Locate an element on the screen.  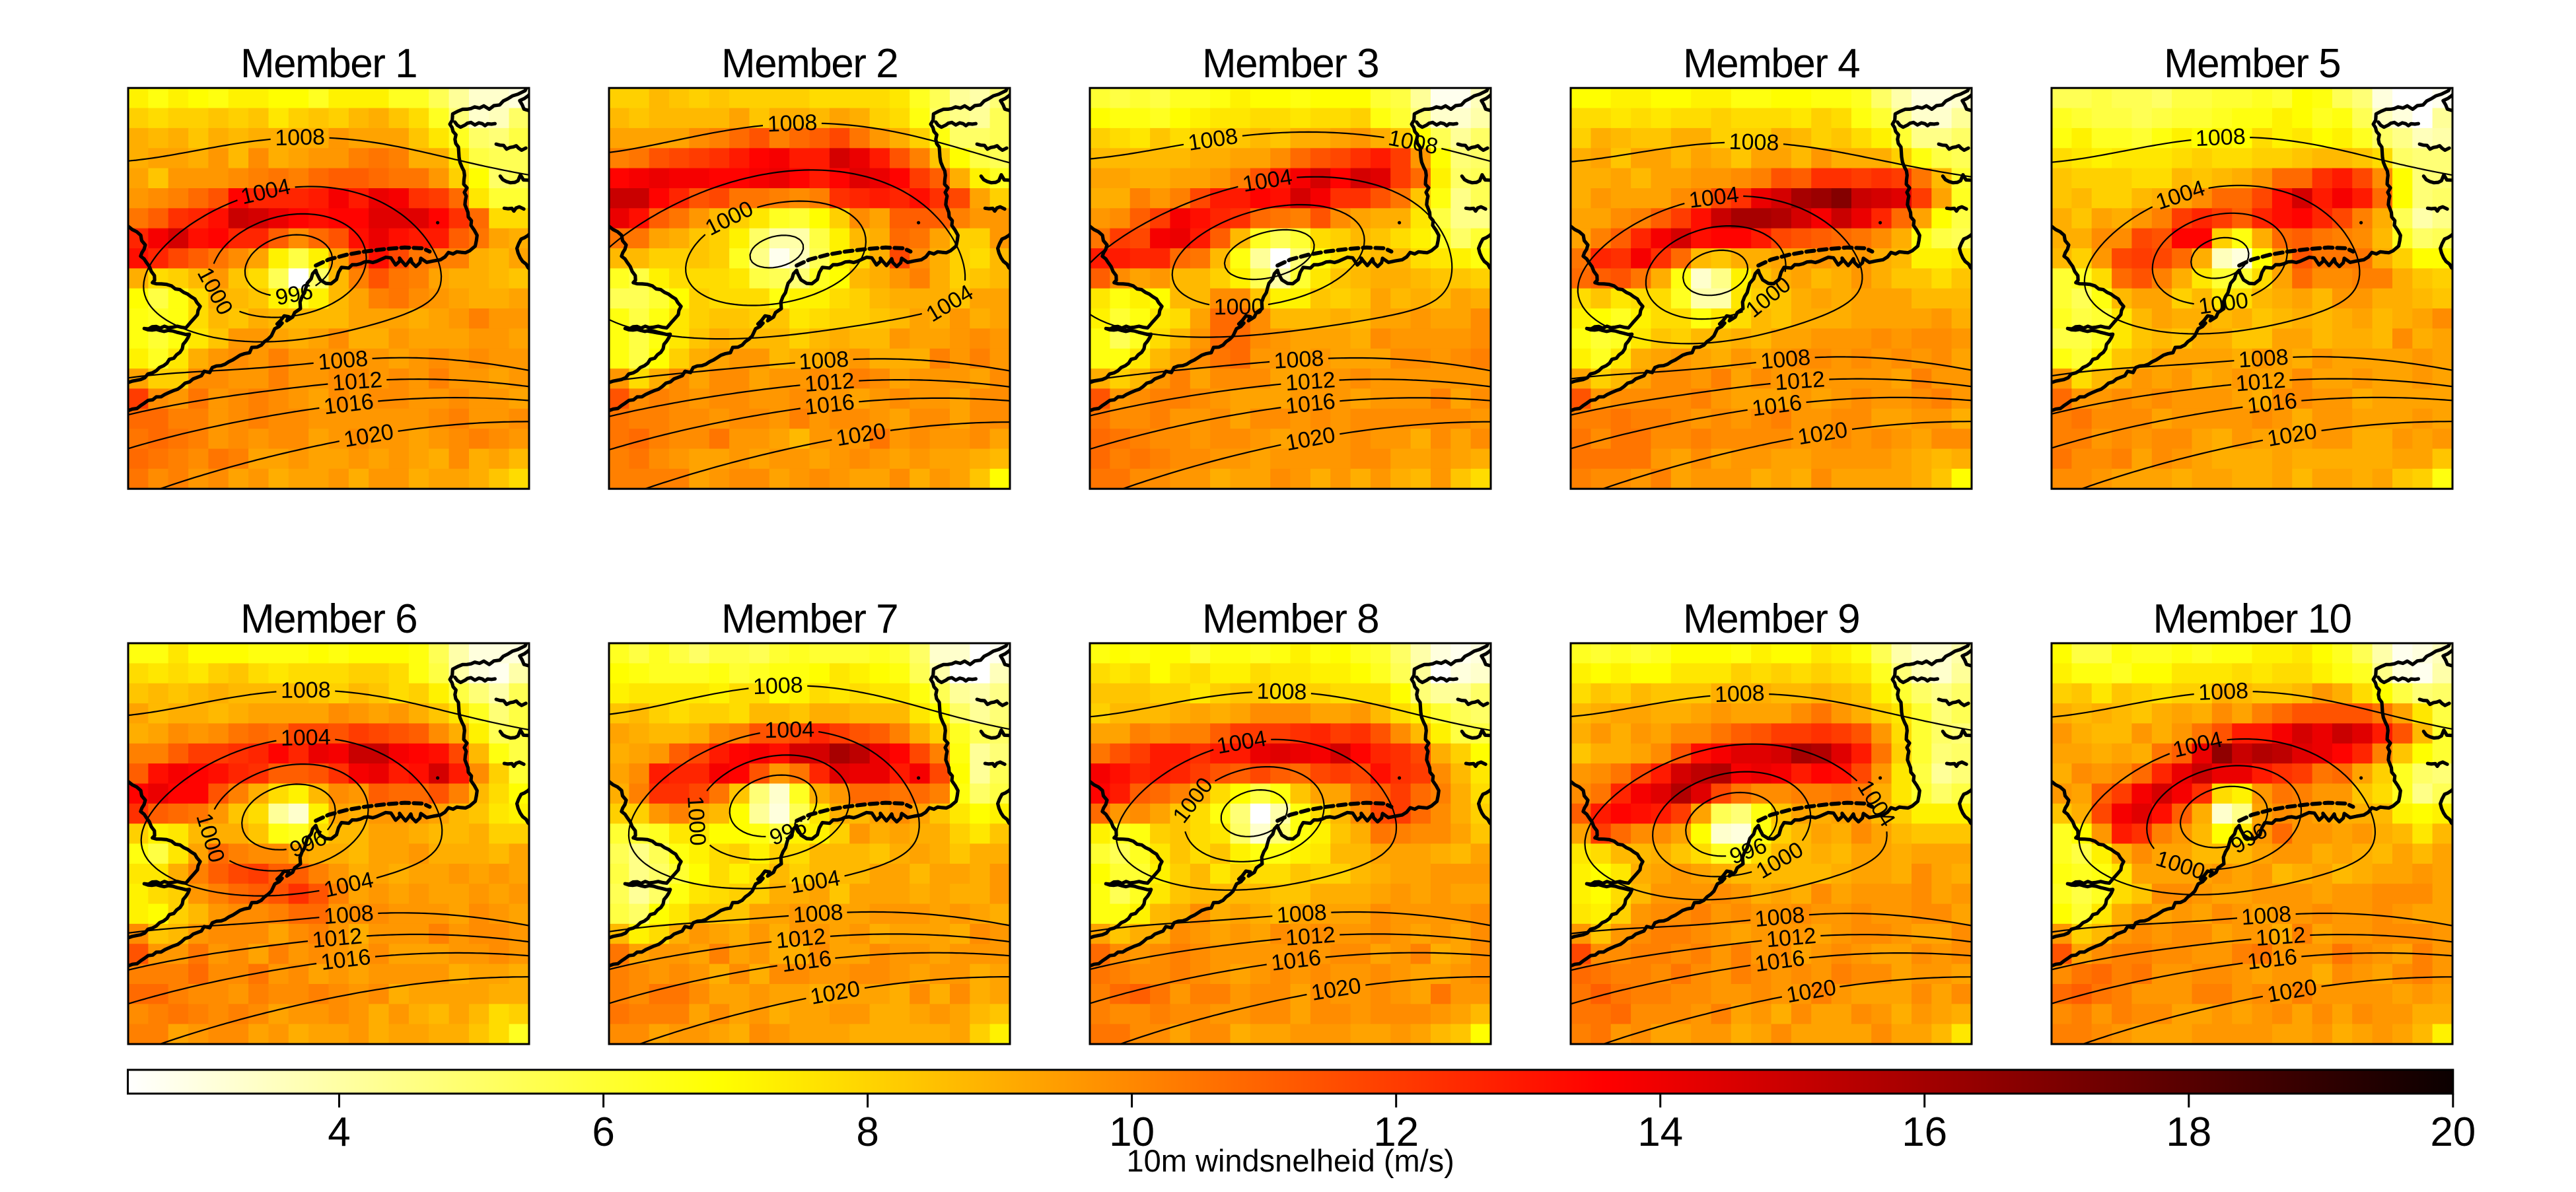
svg-text: Member 4 is located at coordinates (1771, 64).